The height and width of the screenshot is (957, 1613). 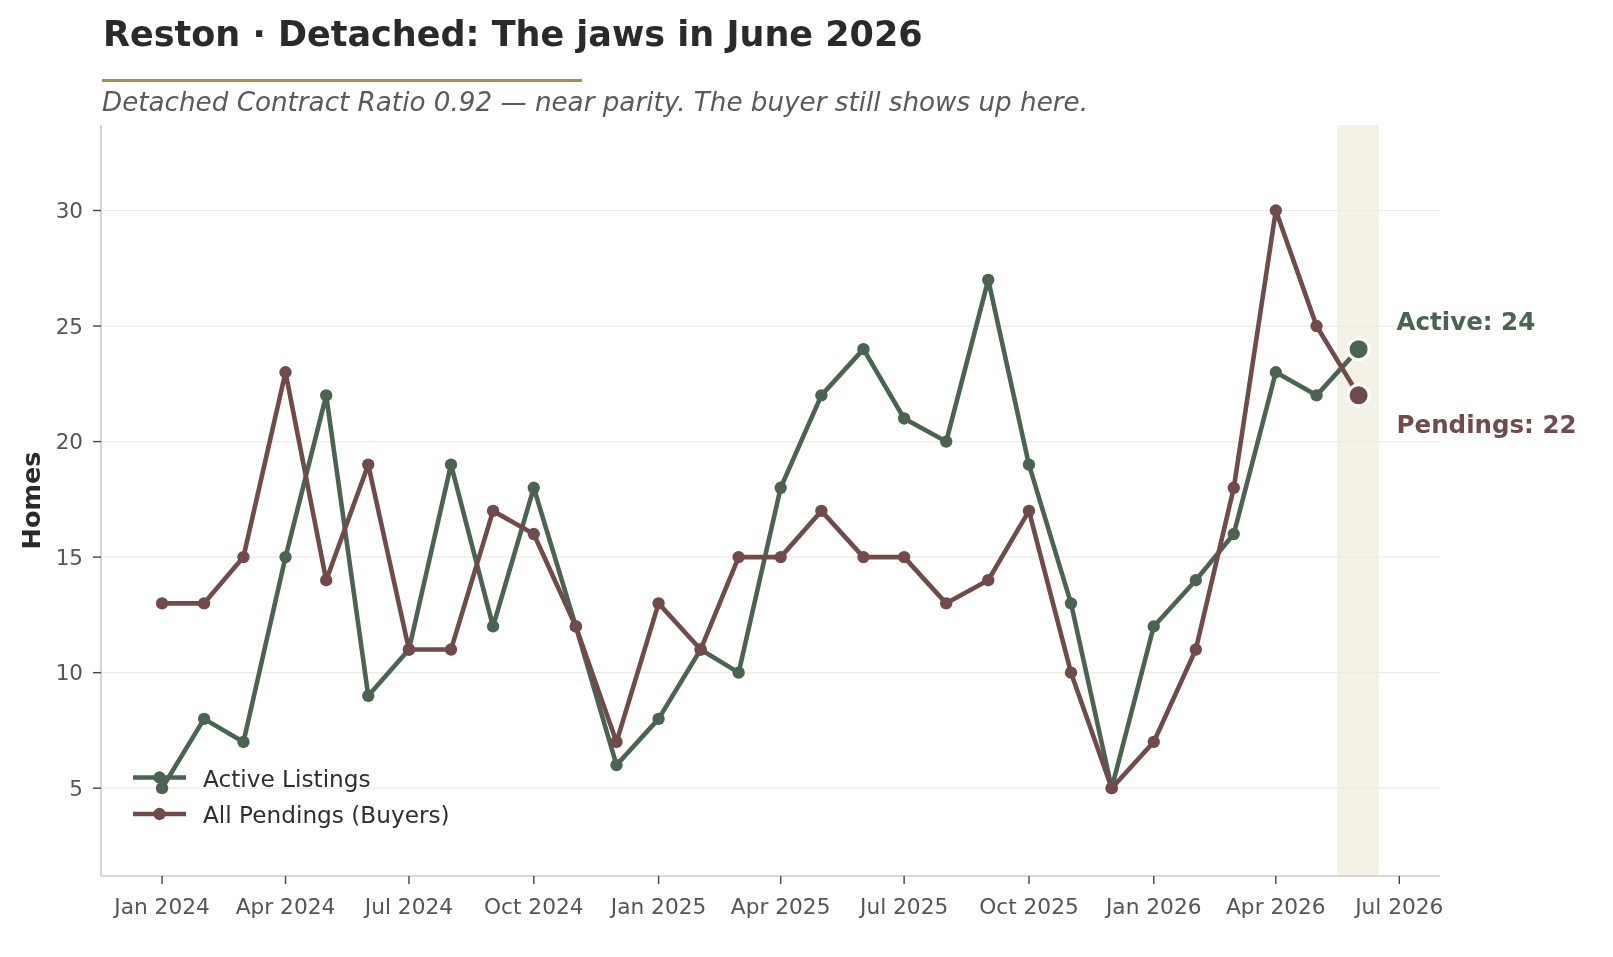 What do you see at coordinates (595, 102) in the screenshot?
I see `chart-subtitle: Detached Contract Ratio 0.92 — near parity. The buyer still shows up here.` at bounding box center [595, 102].